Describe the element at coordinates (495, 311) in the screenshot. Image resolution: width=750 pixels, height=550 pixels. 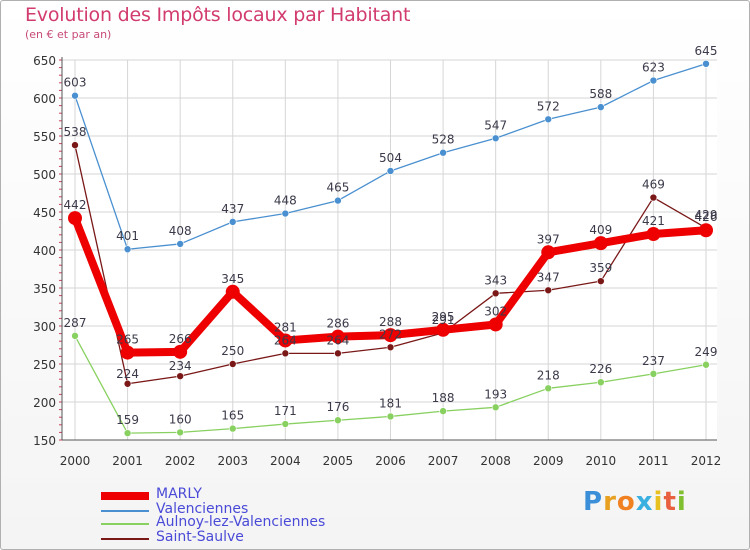
I see `data-label: 302` at that location.